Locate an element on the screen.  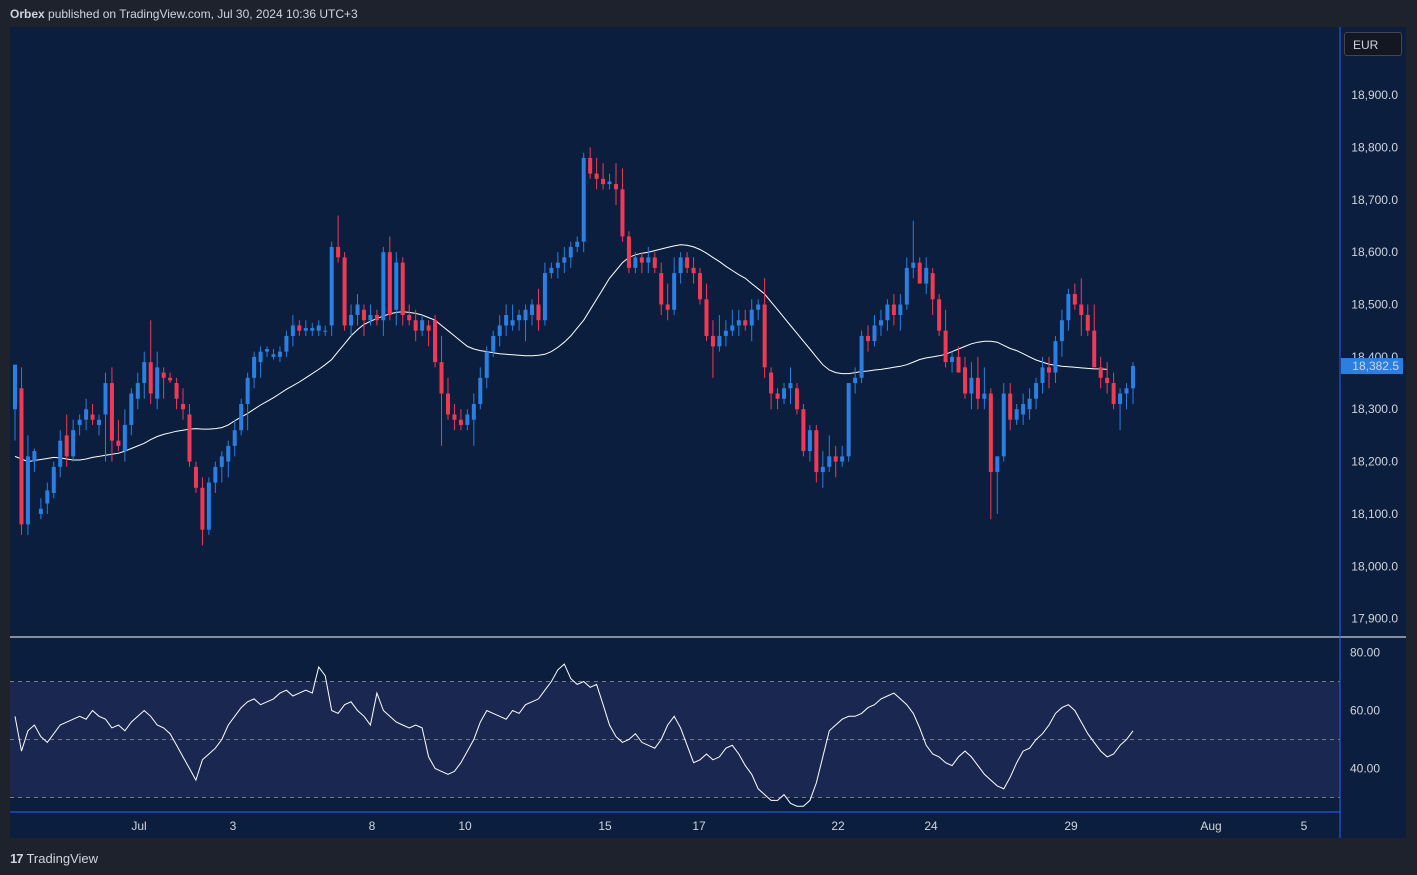
time-tick-label: Aug is located at coordinates (1210, 826).